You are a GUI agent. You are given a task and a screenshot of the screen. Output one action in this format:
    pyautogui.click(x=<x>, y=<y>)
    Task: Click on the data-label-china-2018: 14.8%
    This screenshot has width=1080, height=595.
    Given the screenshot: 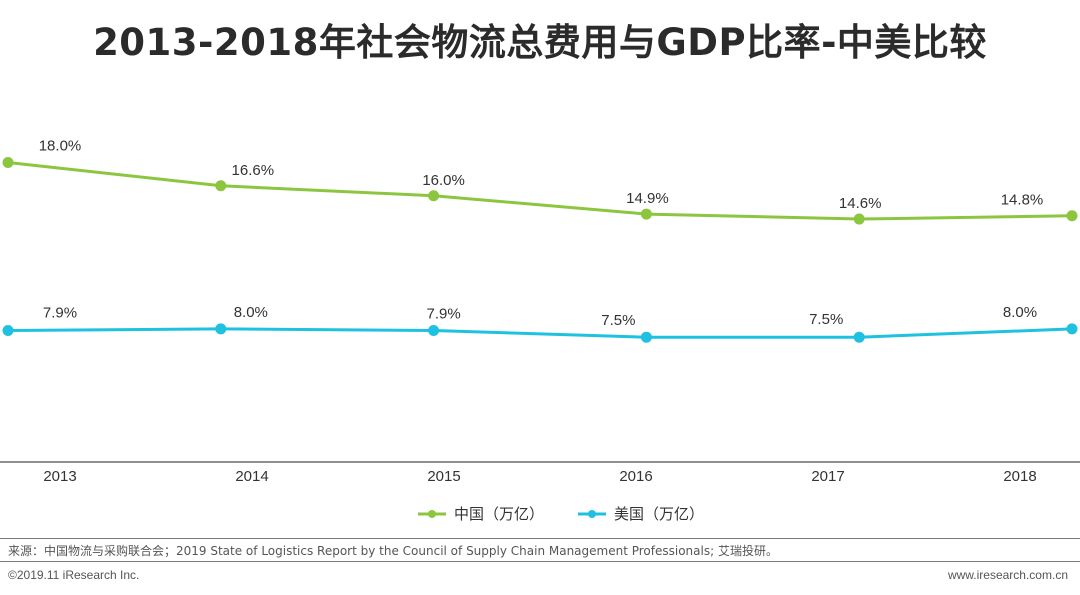 What is the action you would take?
    pyautogui.click(x=1022, y=200)
    